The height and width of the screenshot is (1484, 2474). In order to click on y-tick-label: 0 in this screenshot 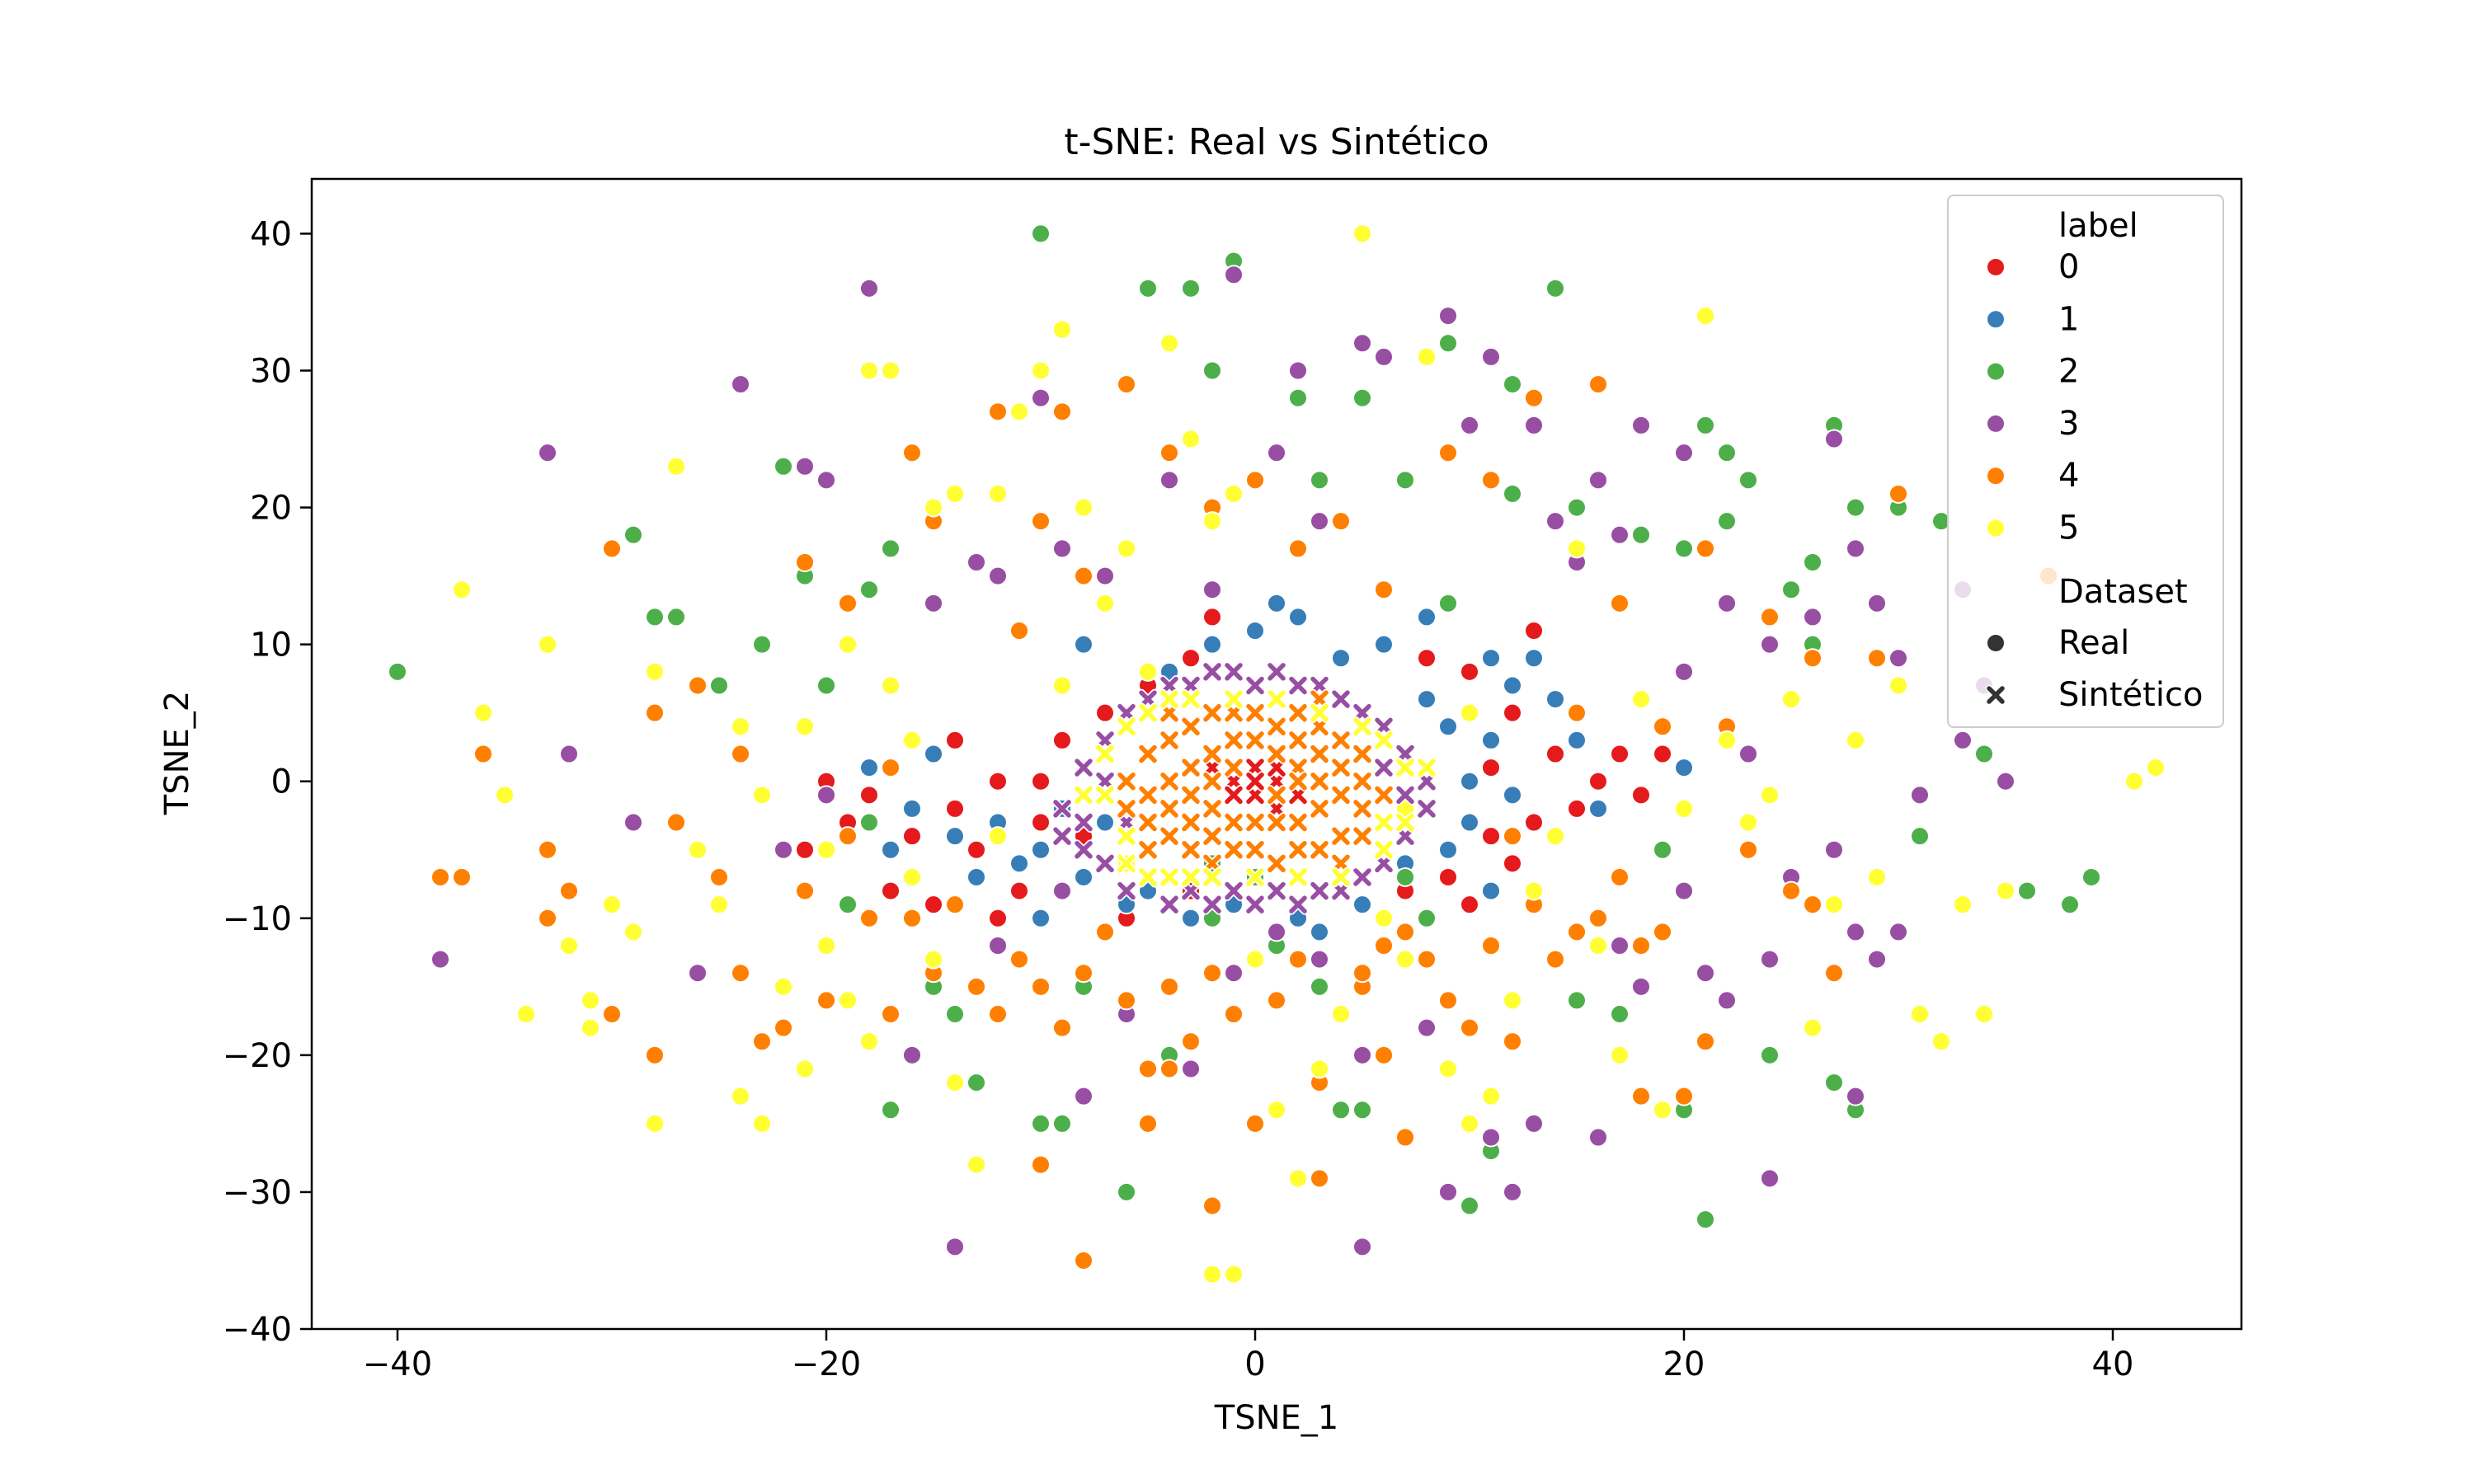, I will do `click(281, 782)`.